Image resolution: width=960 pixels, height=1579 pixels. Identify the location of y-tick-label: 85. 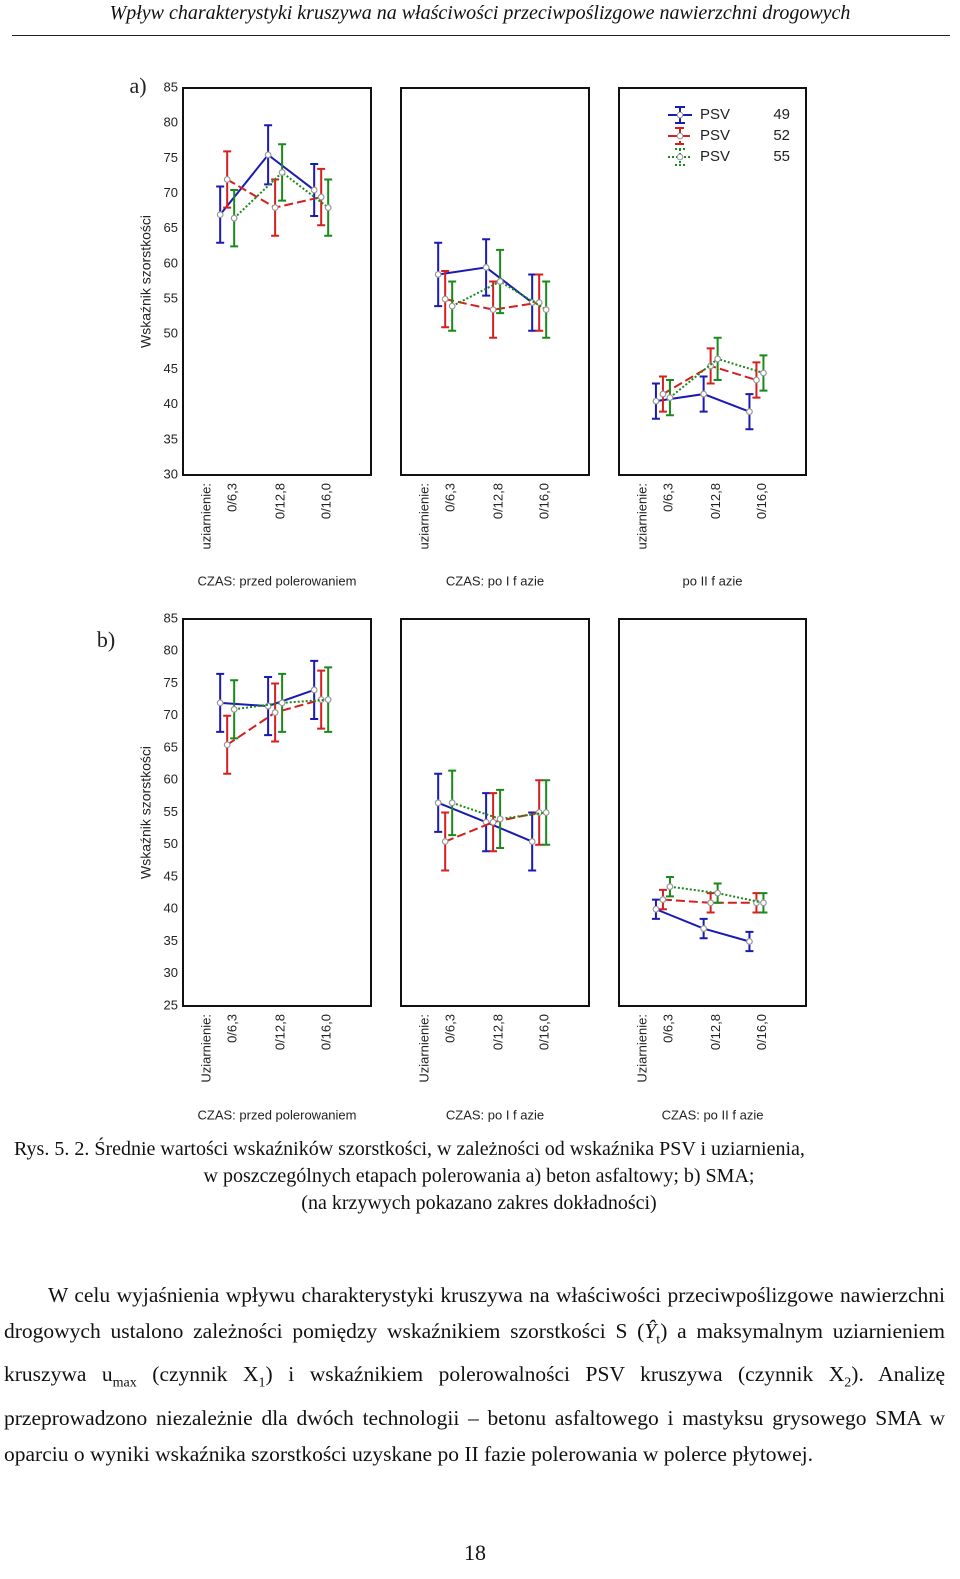
(171, 86).